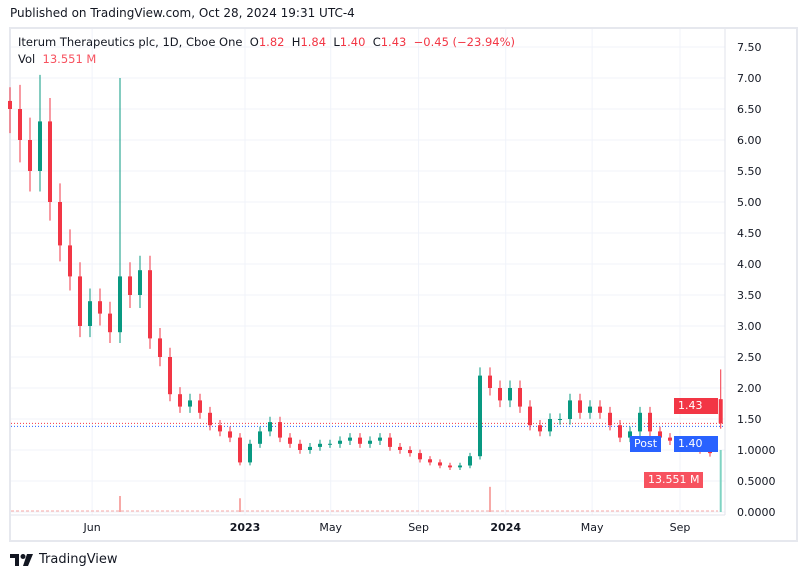 The image size is (804, 578). Describe the element at coordinates (696, 406) in the screenshot. I see `last-price-badge: 1.43` at that location.